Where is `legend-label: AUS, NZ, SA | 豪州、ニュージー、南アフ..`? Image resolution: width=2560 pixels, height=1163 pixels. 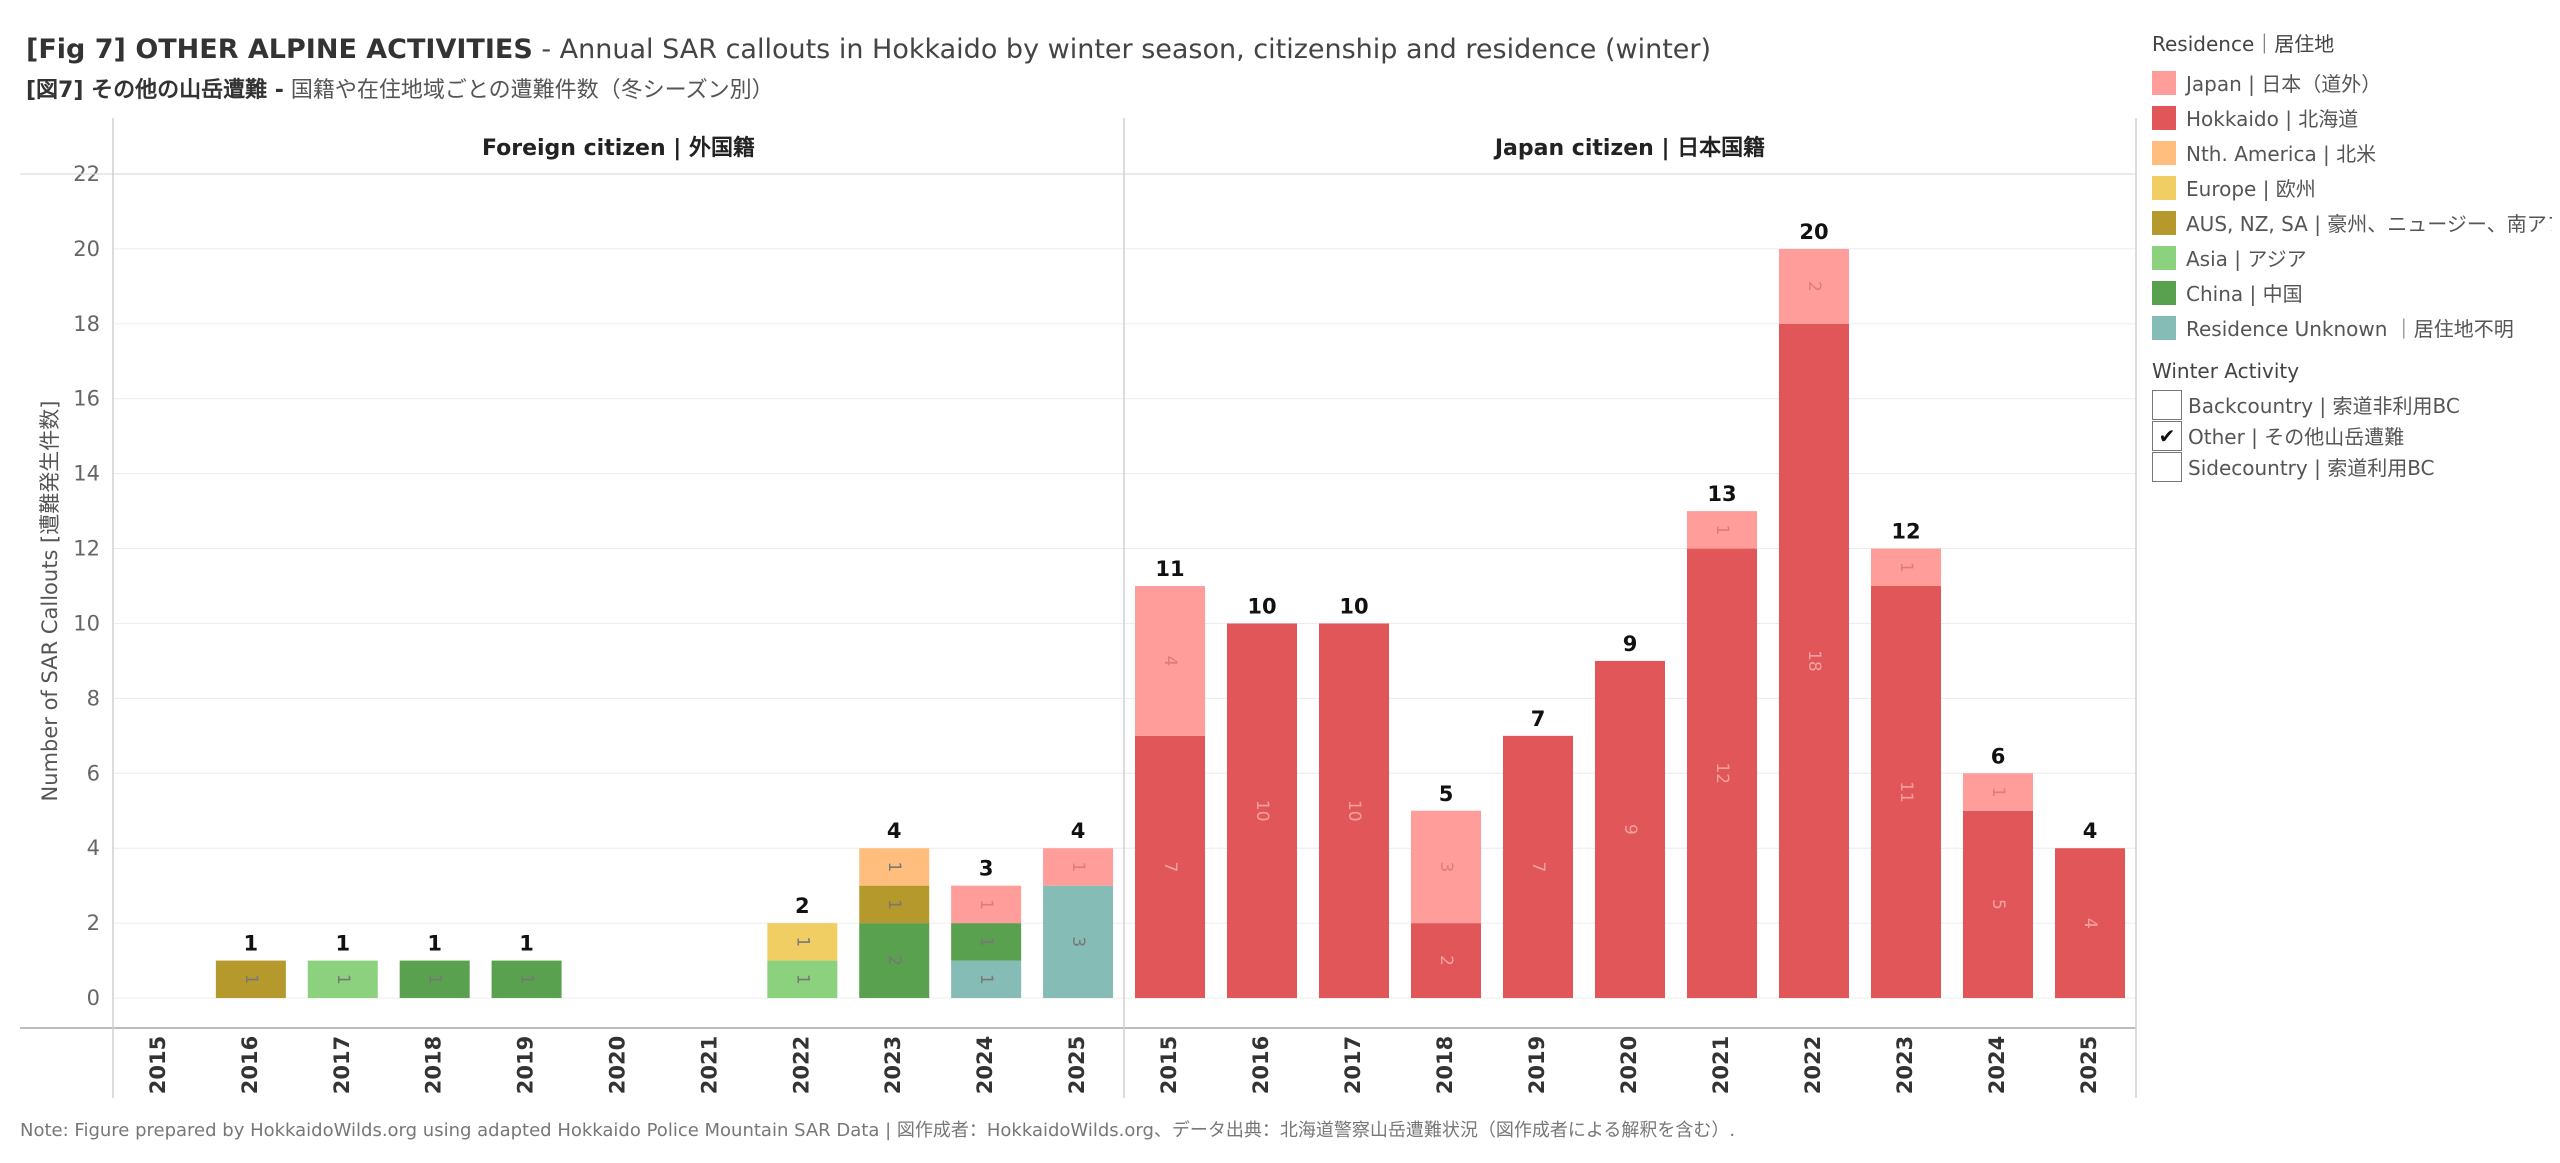 legend-label: AUS, NZ, SA | 豪州、ニュージー、南アフ.. is located at coordinates (2369, 224).